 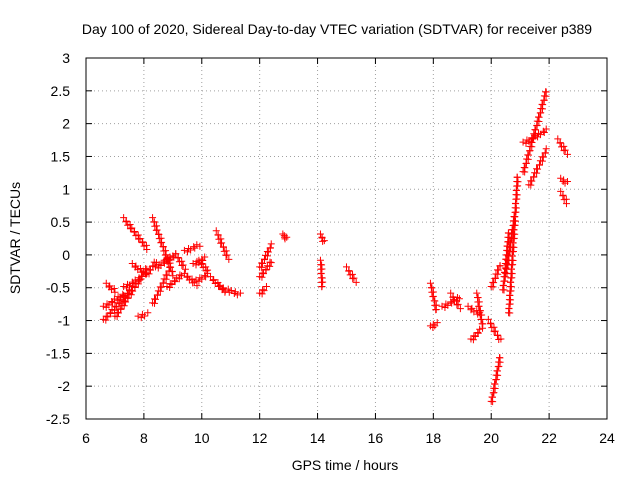 What do you see at coordinates (549, 438) in the screenshot?
I see `x-tick-label: 22` at bounding box center [549, 438].